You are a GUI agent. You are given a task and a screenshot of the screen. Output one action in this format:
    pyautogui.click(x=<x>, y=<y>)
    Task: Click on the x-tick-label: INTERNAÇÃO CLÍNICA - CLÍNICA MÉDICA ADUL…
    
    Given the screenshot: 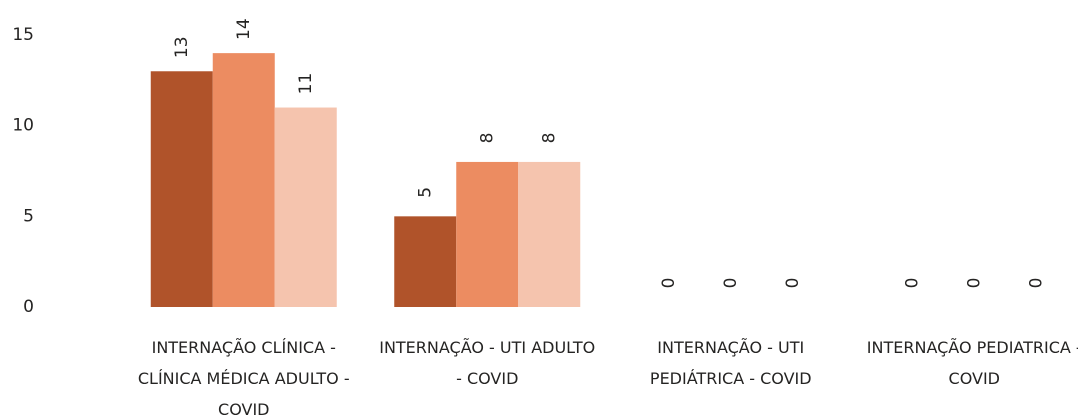 What is the action you would take?
    pyautogui.click(x=243, y=377)
    